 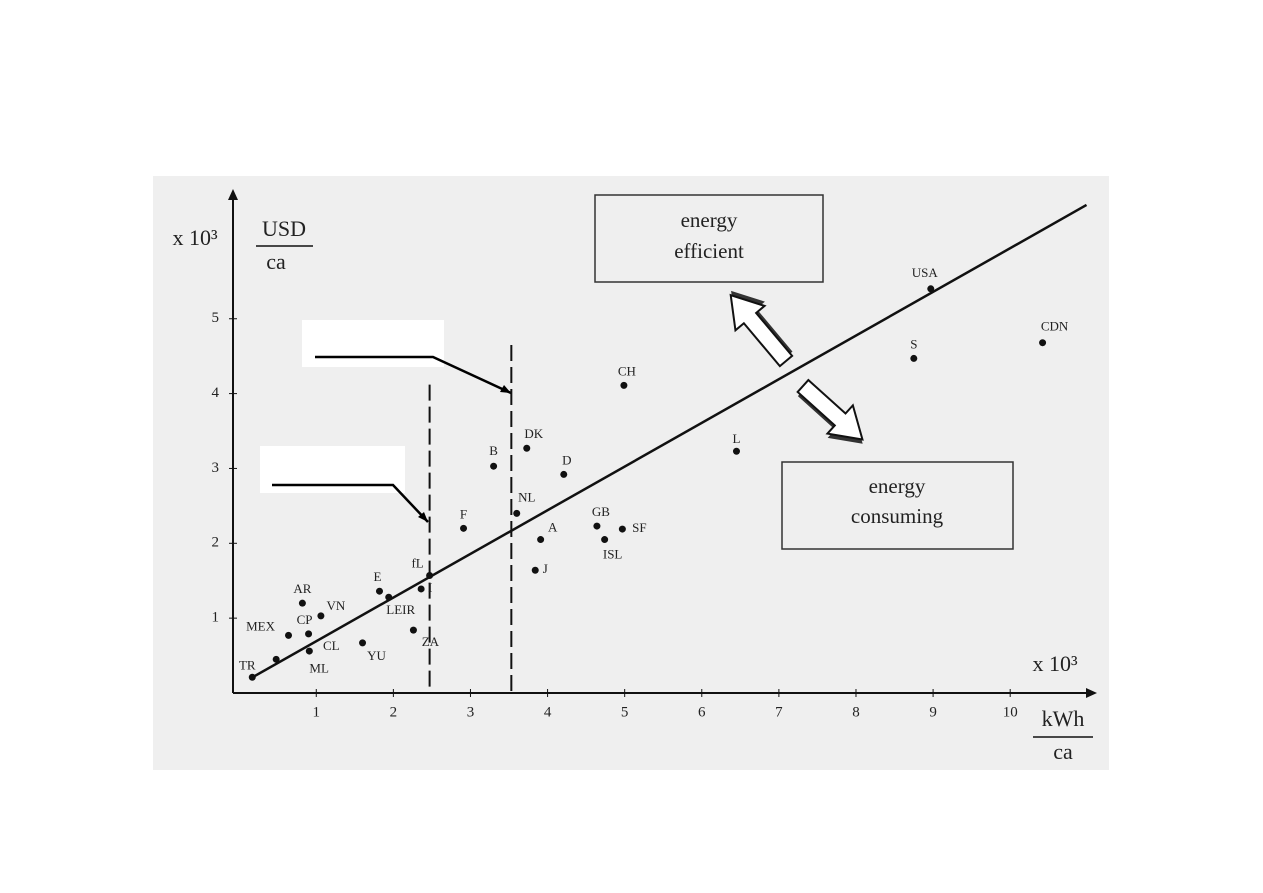 What do you see at coordinates (709, 251) in the screenshot?
I see `annotation-text: efficient` at bounding box center [709, 251].